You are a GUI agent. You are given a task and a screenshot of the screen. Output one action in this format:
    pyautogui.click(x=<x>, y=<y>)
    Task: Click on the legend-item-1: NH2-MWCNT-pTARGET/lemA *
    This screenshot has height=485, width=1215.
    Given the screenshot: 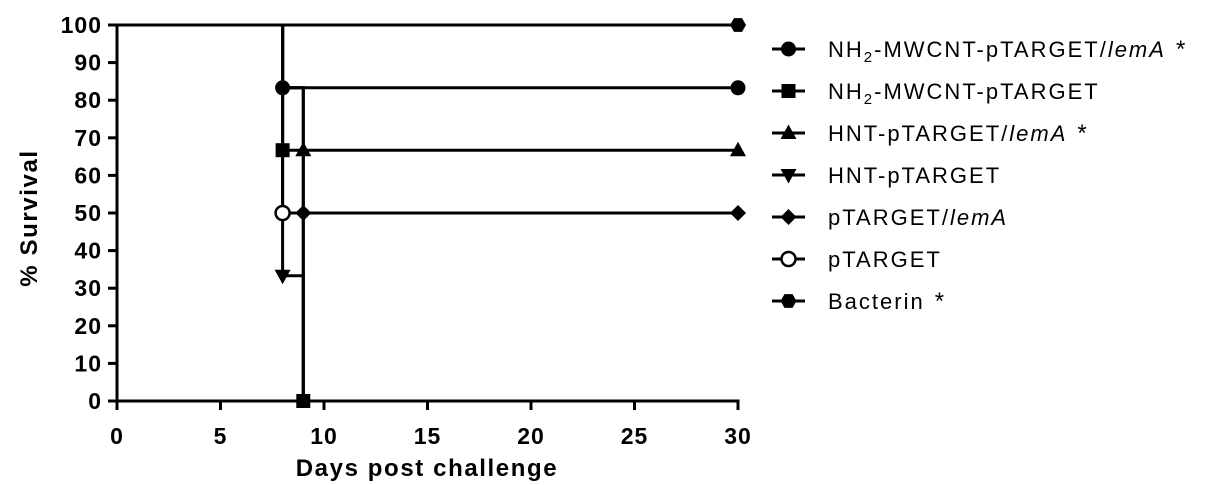 What is the action you would take?
    pyautogui.click(x=979, y=51)
    